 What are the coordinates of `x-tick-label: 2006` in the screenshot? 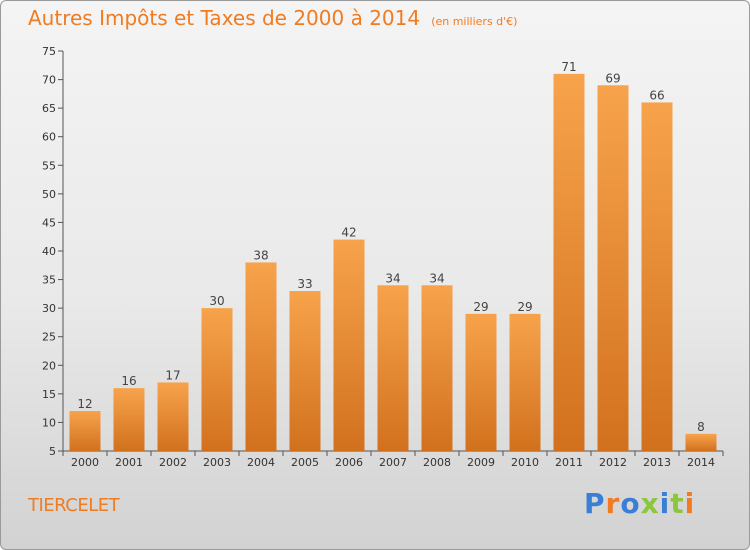 It's located at (349, 462).